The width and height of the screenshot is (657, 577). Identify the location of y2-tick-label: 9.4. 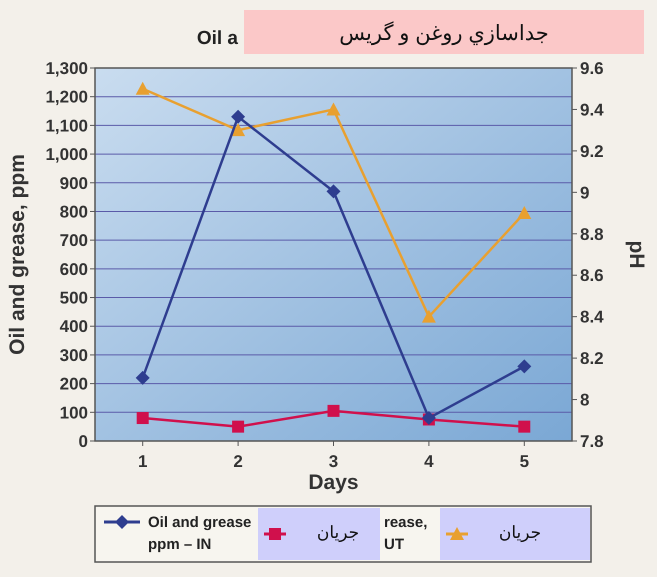
(592, 110).